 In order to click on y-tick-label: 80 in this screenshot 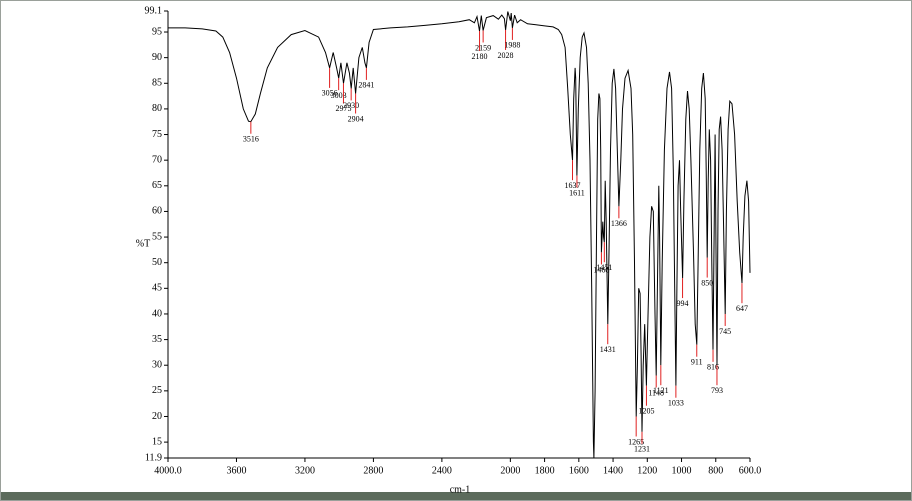, I will do `click(157, 108)`.